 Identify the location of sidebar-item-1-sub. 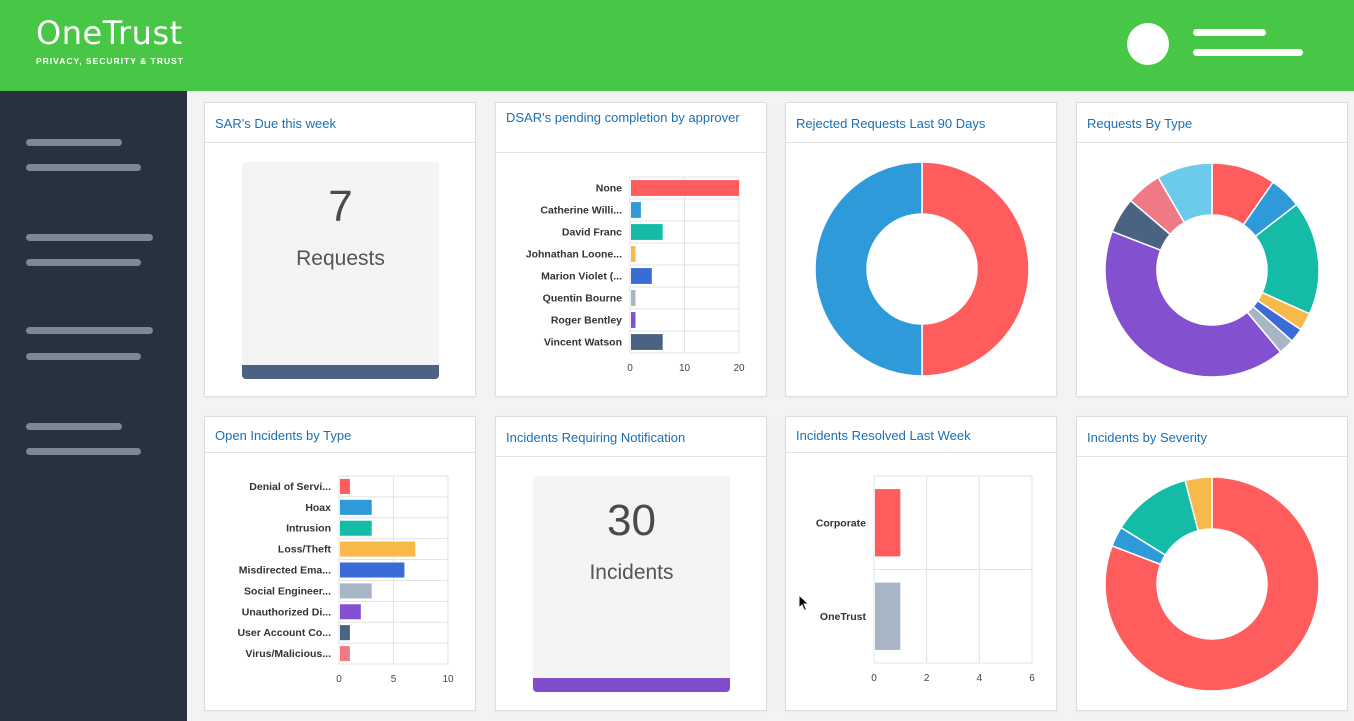
(83, 167).